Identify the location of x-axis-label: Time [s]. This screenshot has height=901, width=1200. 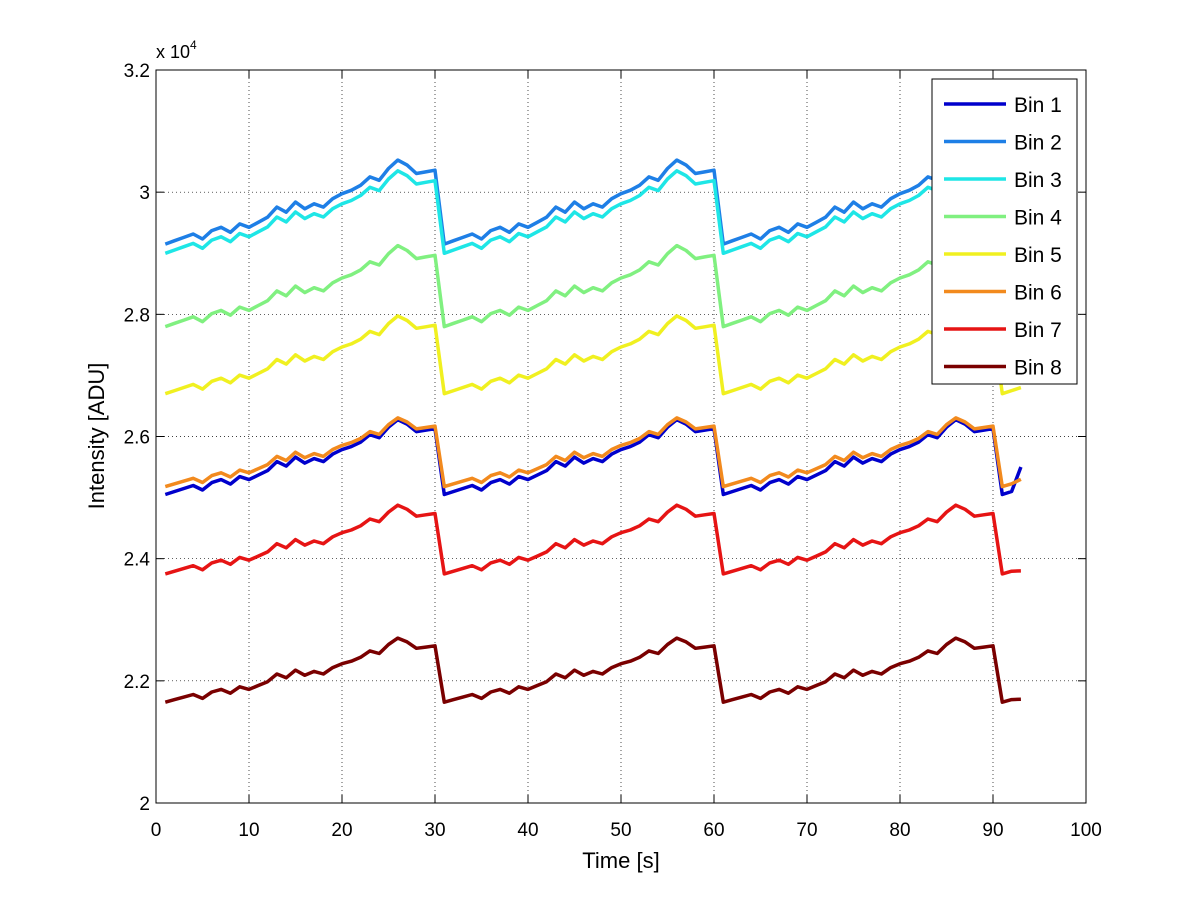
(620, 860).